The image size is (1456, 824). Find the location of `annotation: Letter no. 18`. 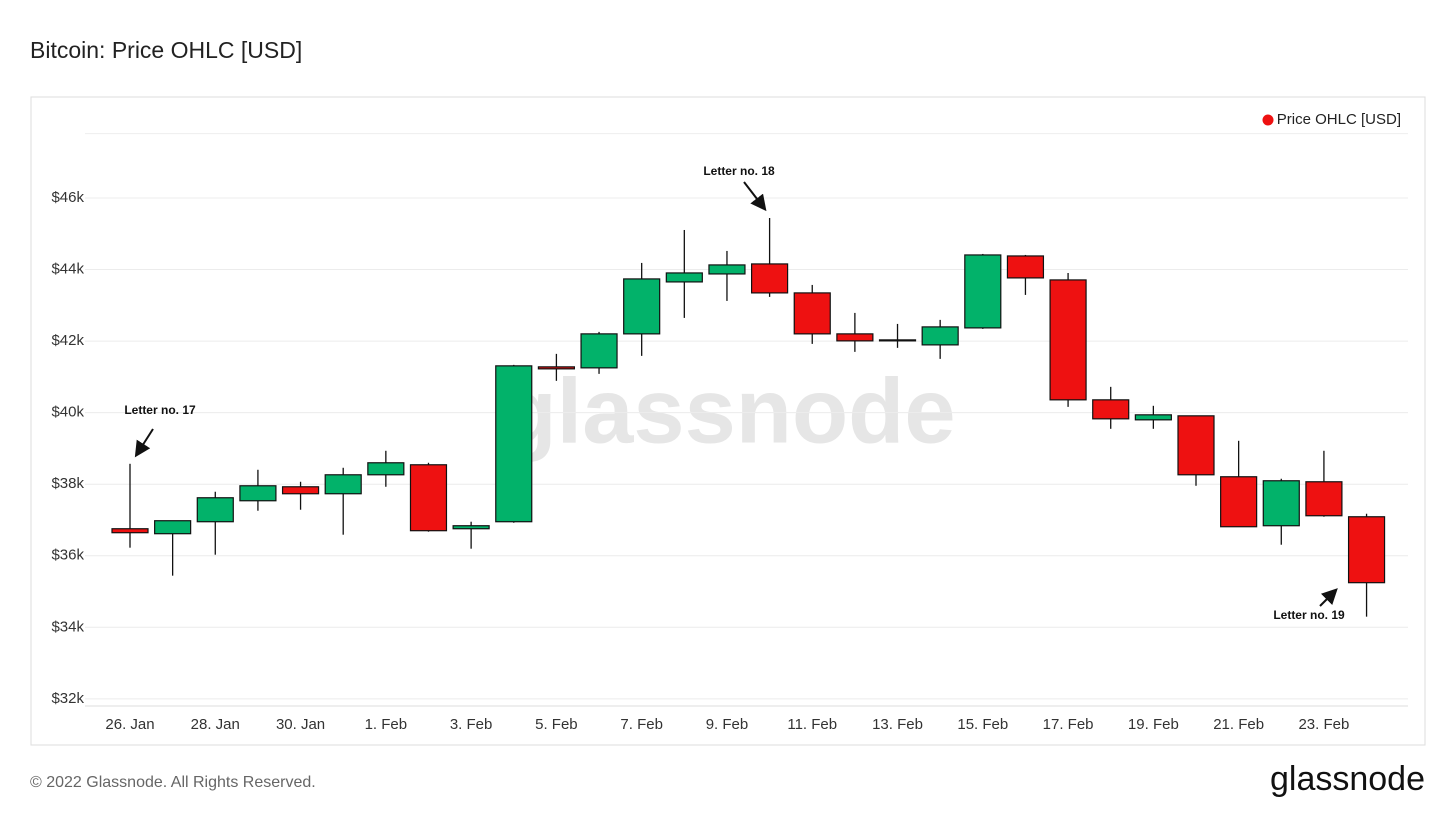

annotation: Letter no. 18 is located at coordinates (739, 171).